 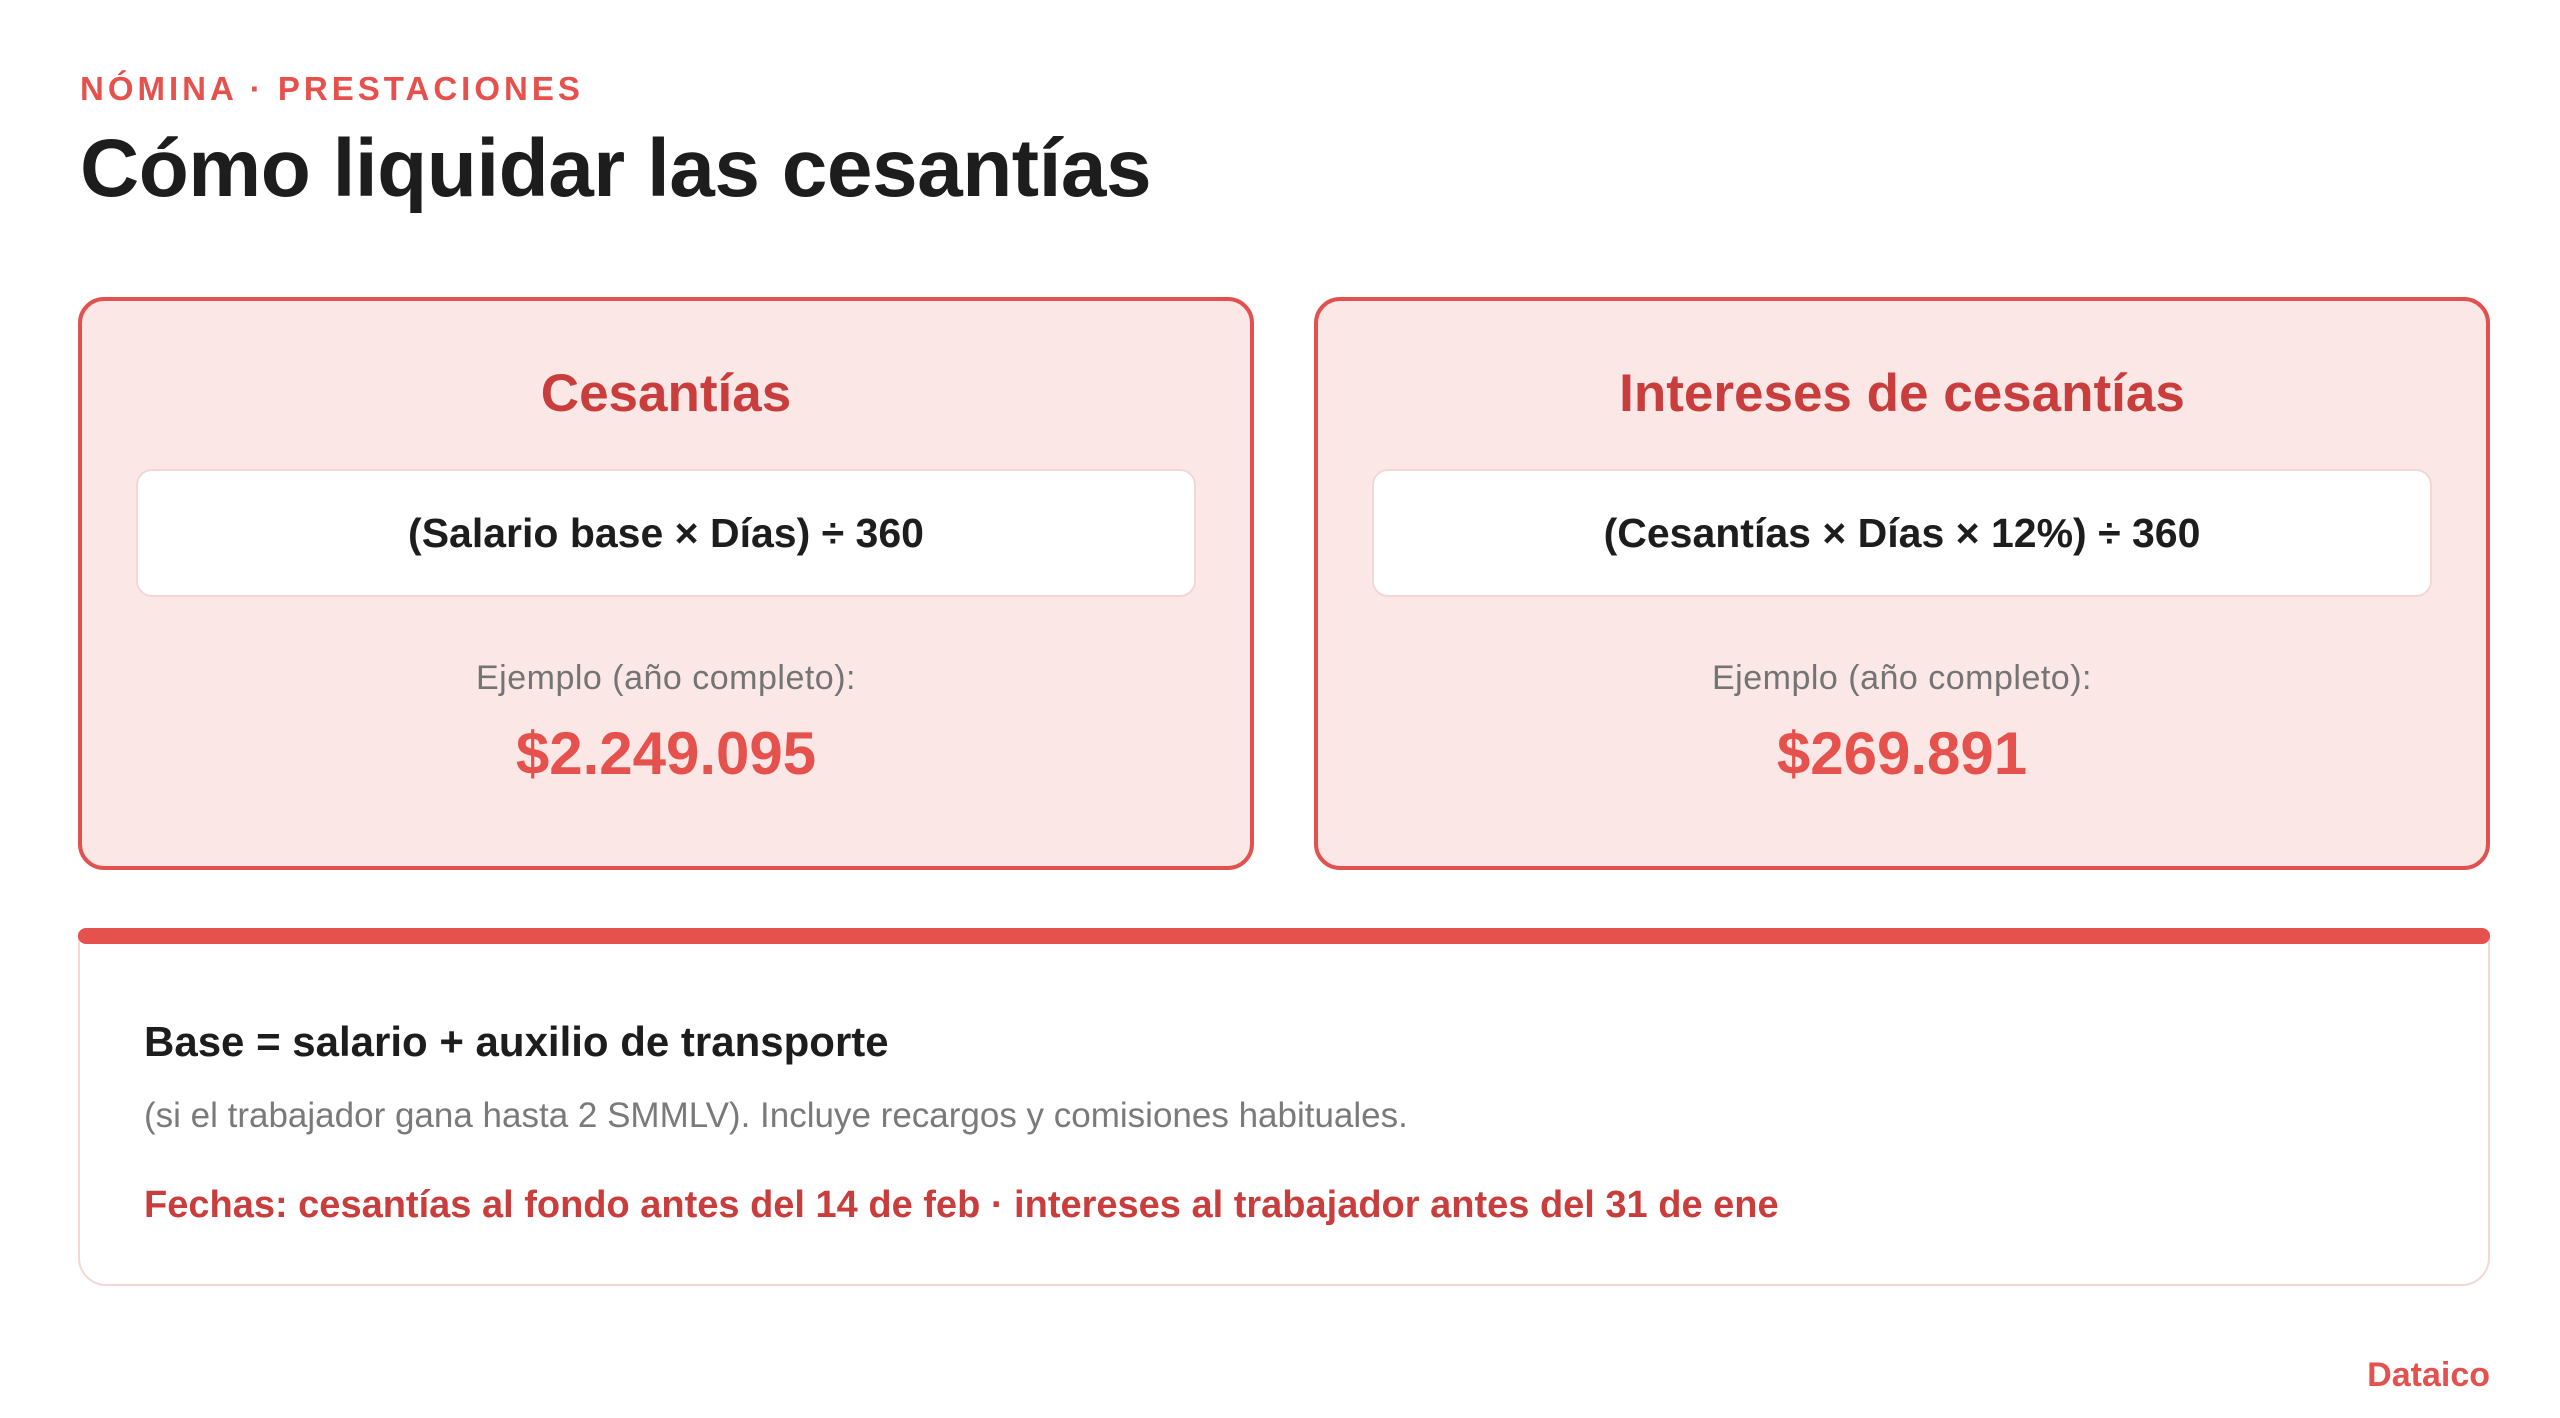 What do you see at coordinates (2428, 1375) in the screenshot?
I see `brand-logo: Dataico` at bounding box center [2428, 1375].